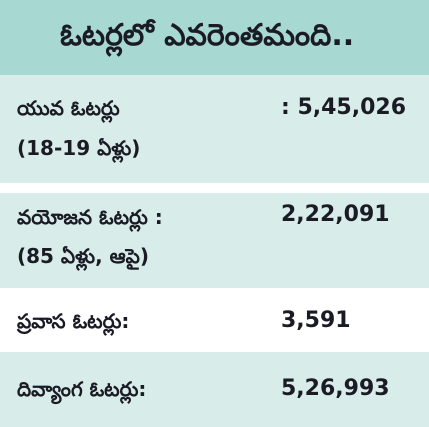 This screenshot has width=429, height=427. Describe the element at coordinates (90, 217) in the screenshot. I see `senior-voters-label: వయోజన ఓటర్లు :` at that location.